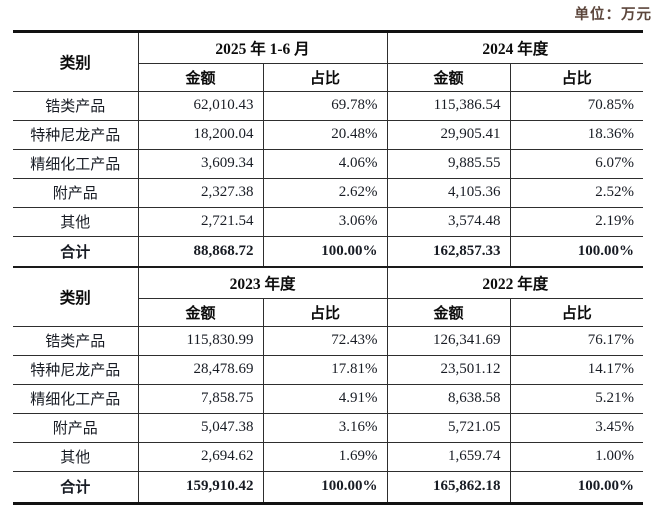 This screenshot has height=512, width=660. Describe the element at coordinates (262, 48) in the screenshot. I see `period-header: 2025 年 1-6 月` at that location.